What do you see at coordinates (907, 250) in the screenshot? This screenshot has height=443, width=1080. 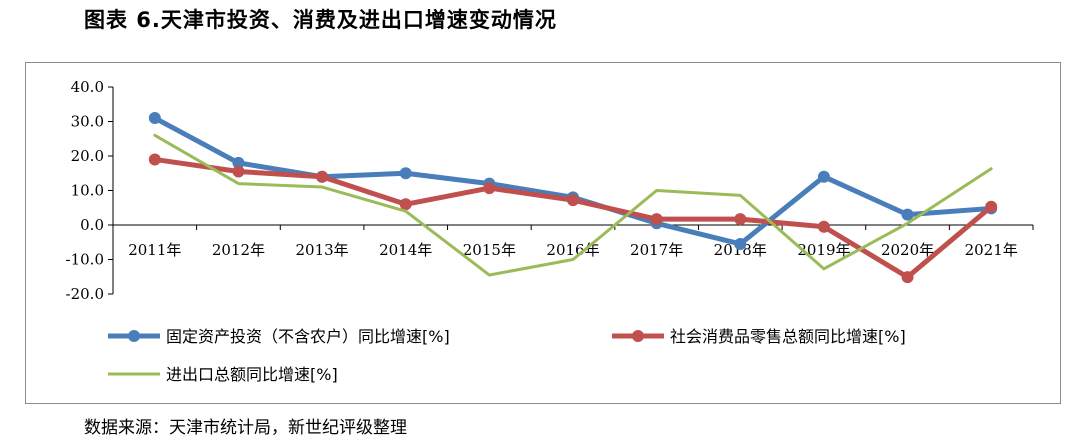 I see `x-tick-label: 2020年` at bounding box center [907, 250].